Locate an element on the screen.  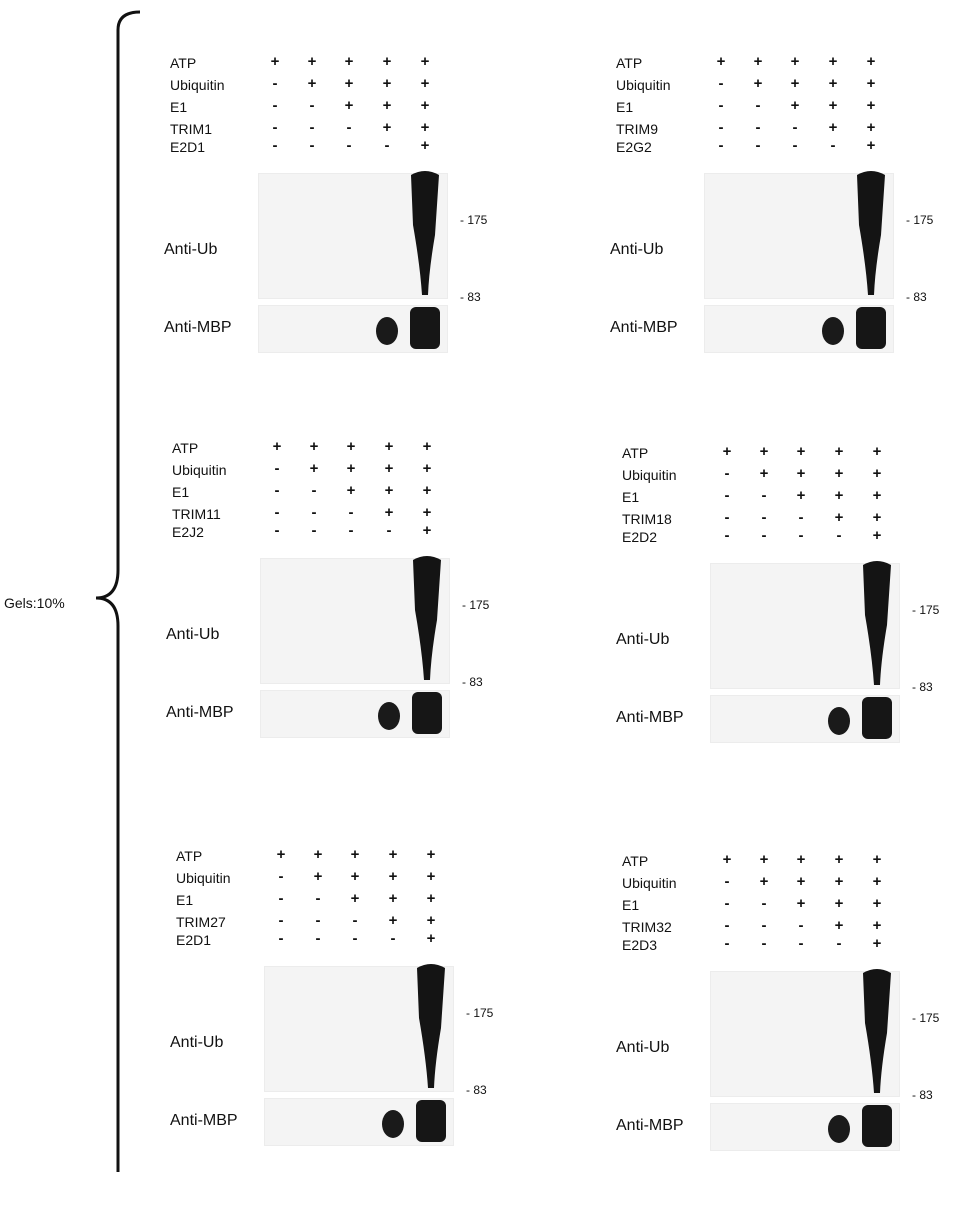
condition-label-e2: E2D1 is located at coordinates (188, 147).